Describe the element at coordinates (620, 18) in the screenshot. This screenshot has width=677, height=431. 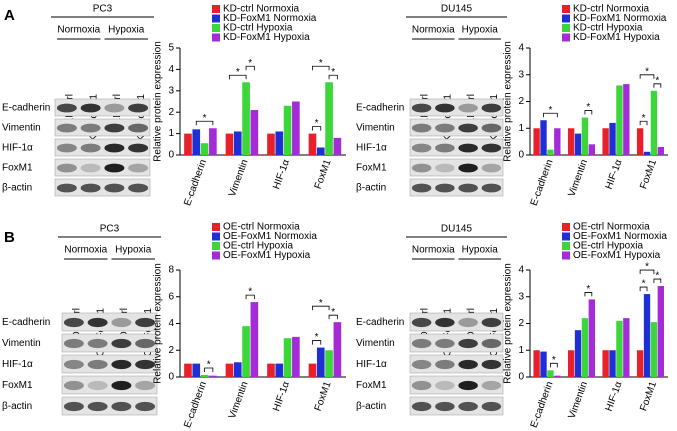
I see `legend-label: KD-FoxM1 Normoxia` at that location.